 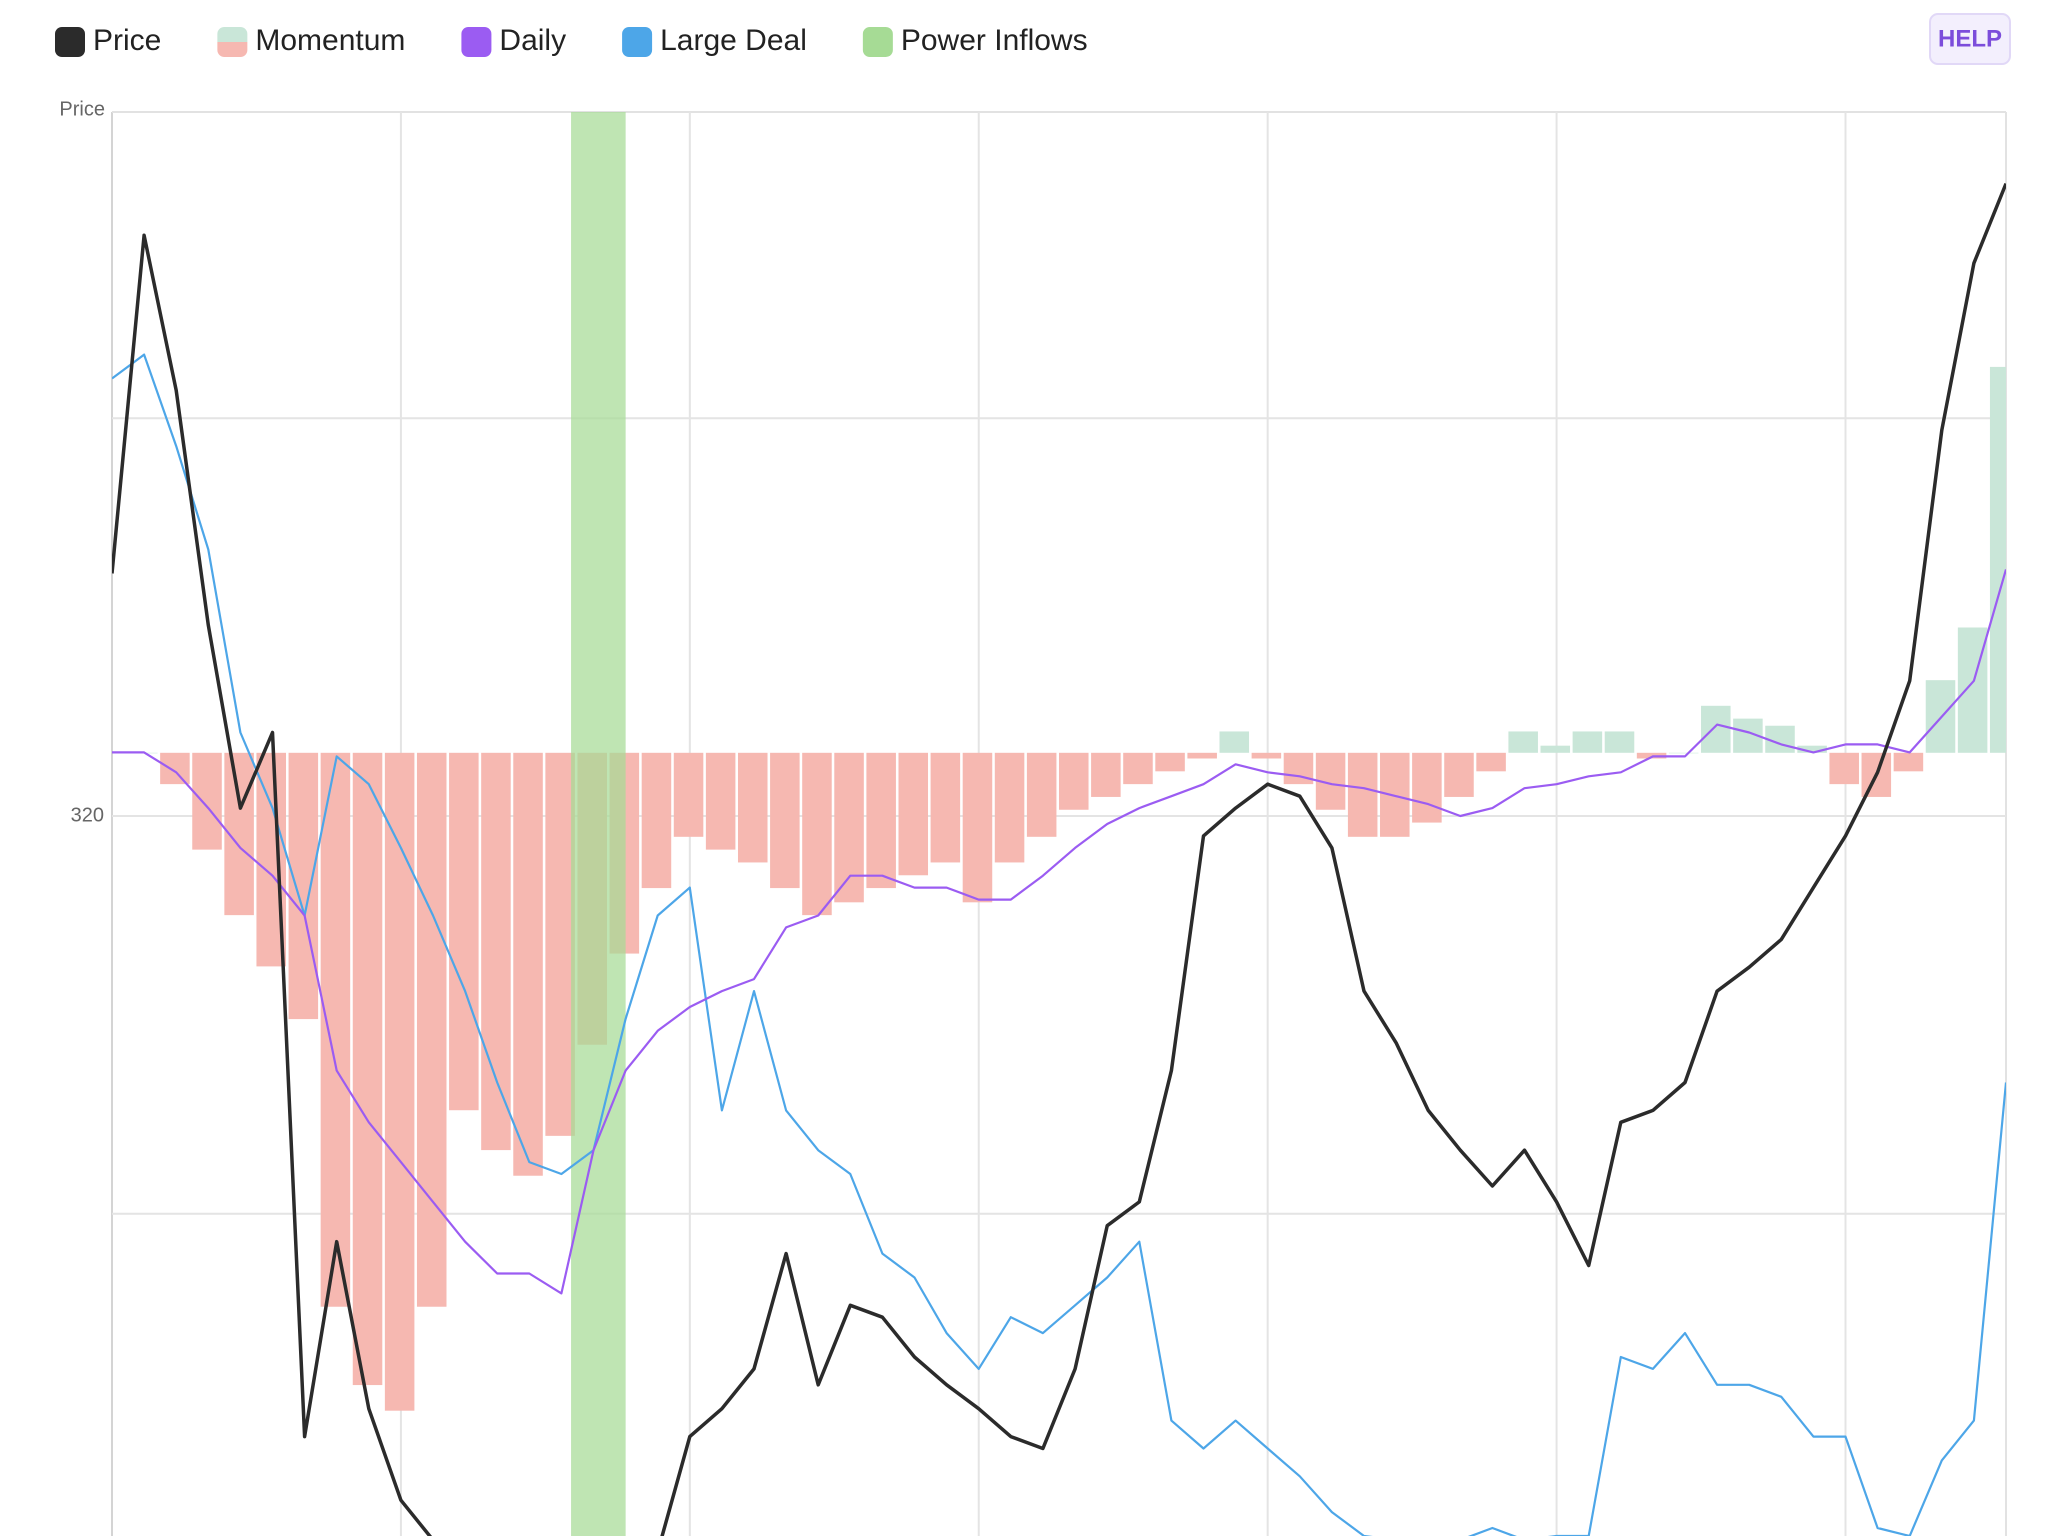 I want to click on y-tick-label: 320, so click(x=87, y=815).